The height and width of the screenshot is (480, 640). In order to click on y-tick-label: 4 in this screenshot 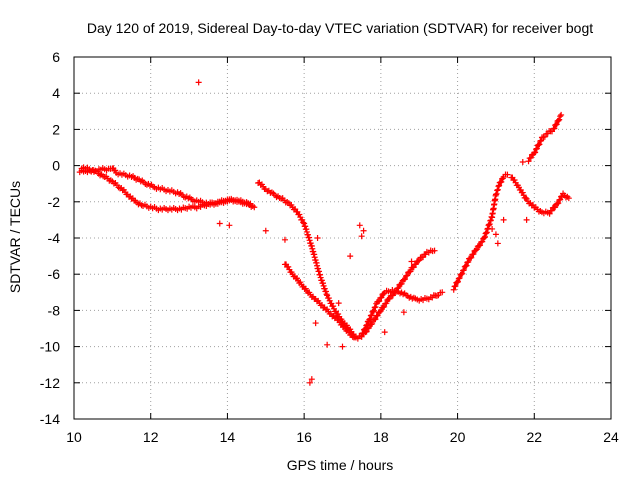, I will do `click(56, 93)`.